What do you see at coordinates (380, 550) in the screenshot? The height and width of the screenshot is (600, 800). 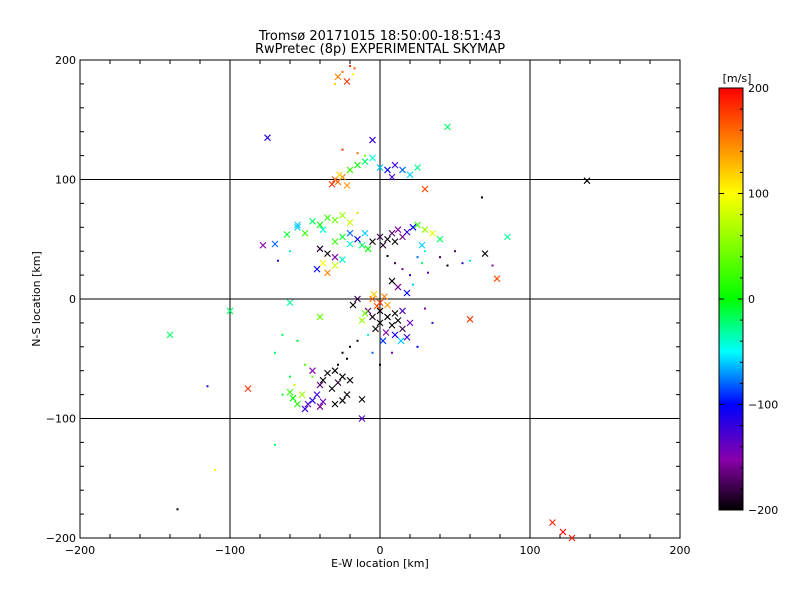 I see `x-tick-label: 0` at bounding box center [380, 550].